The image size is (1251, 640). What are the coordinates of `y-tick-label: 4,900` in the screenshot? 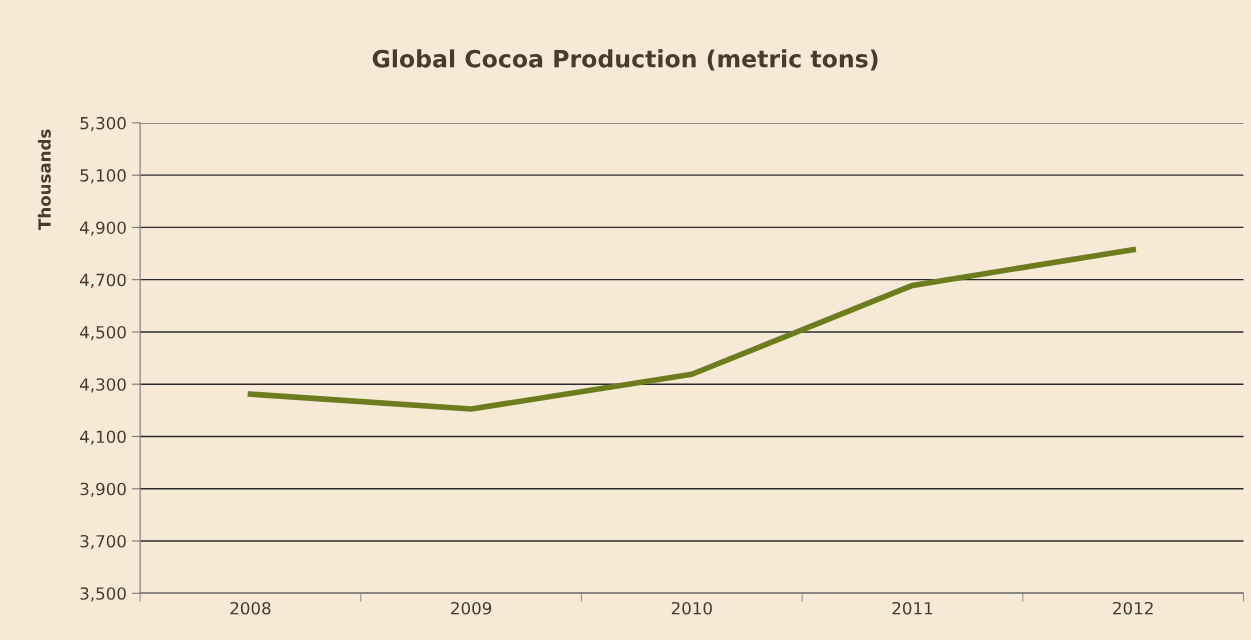 It's located at (103, 228).